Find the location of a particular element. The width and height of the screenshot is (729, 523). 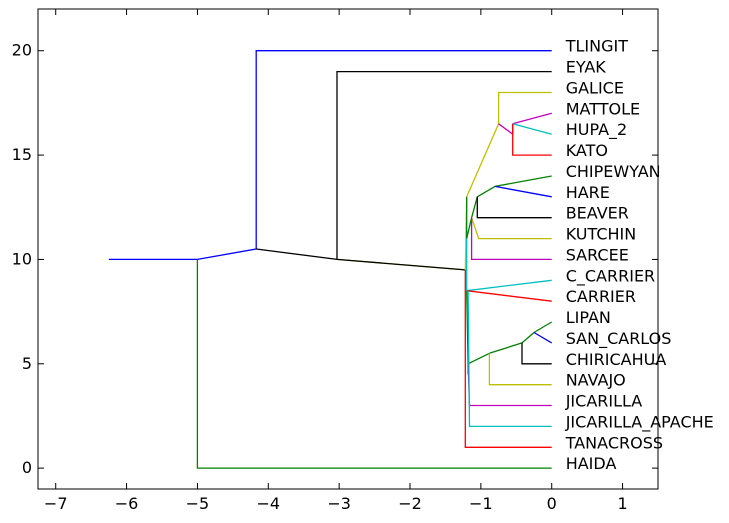

y-tick-label: 5 is located at coordinates (27, 363).